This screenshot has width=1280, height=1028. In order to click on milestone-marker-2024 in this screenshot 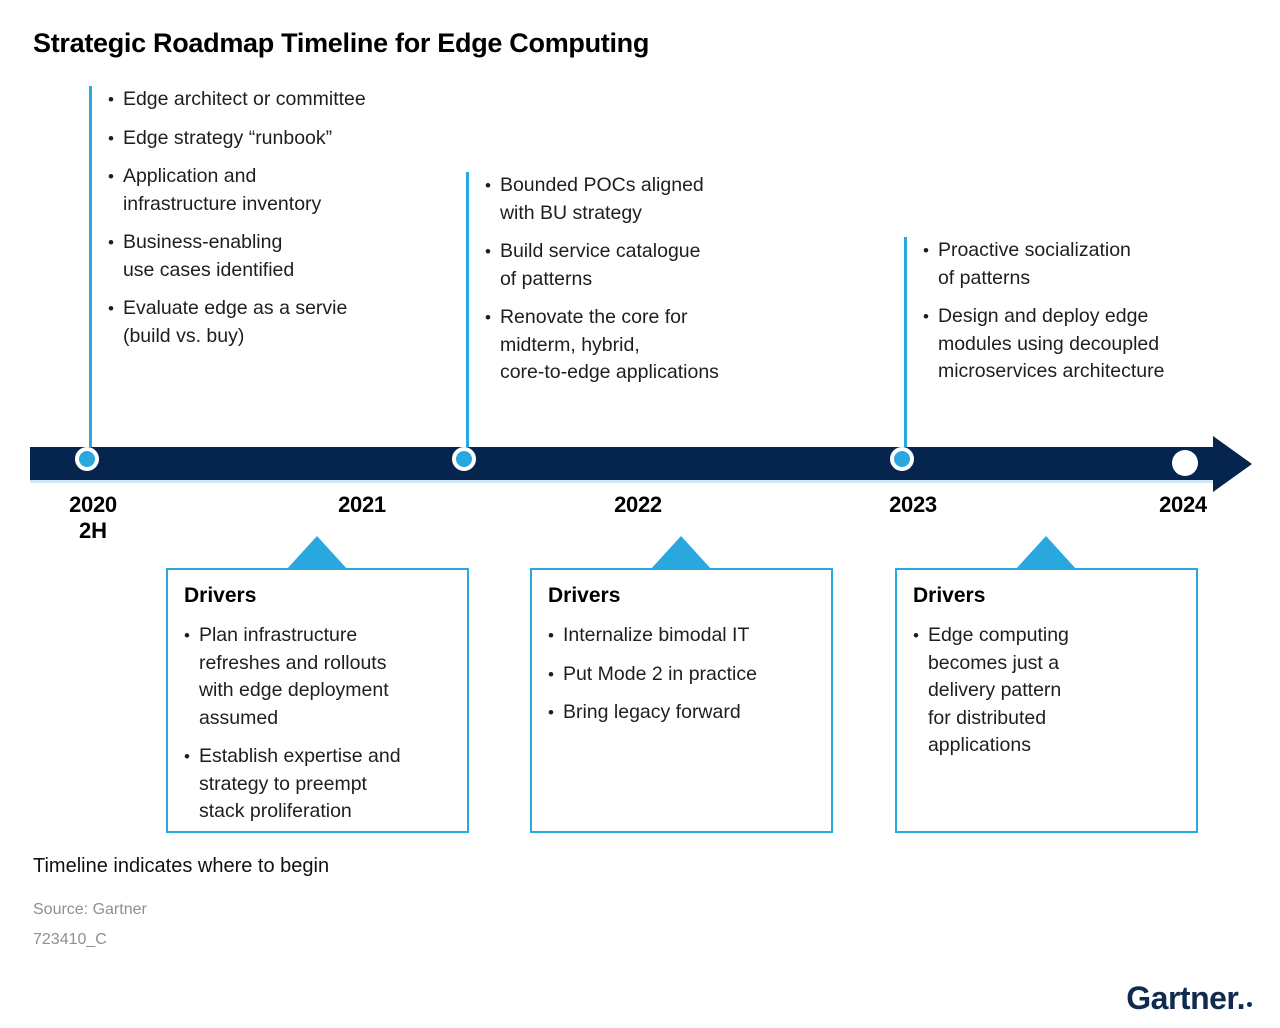, I will do `click(1185, 463)`.